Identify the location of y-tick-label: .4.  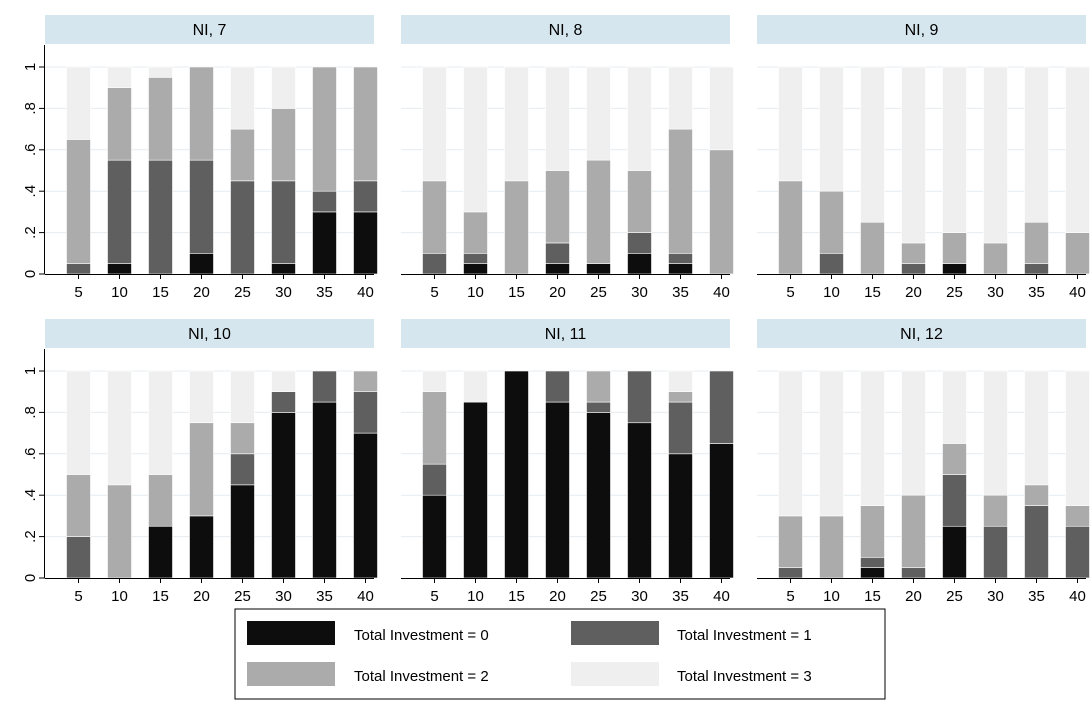
(30, 495).